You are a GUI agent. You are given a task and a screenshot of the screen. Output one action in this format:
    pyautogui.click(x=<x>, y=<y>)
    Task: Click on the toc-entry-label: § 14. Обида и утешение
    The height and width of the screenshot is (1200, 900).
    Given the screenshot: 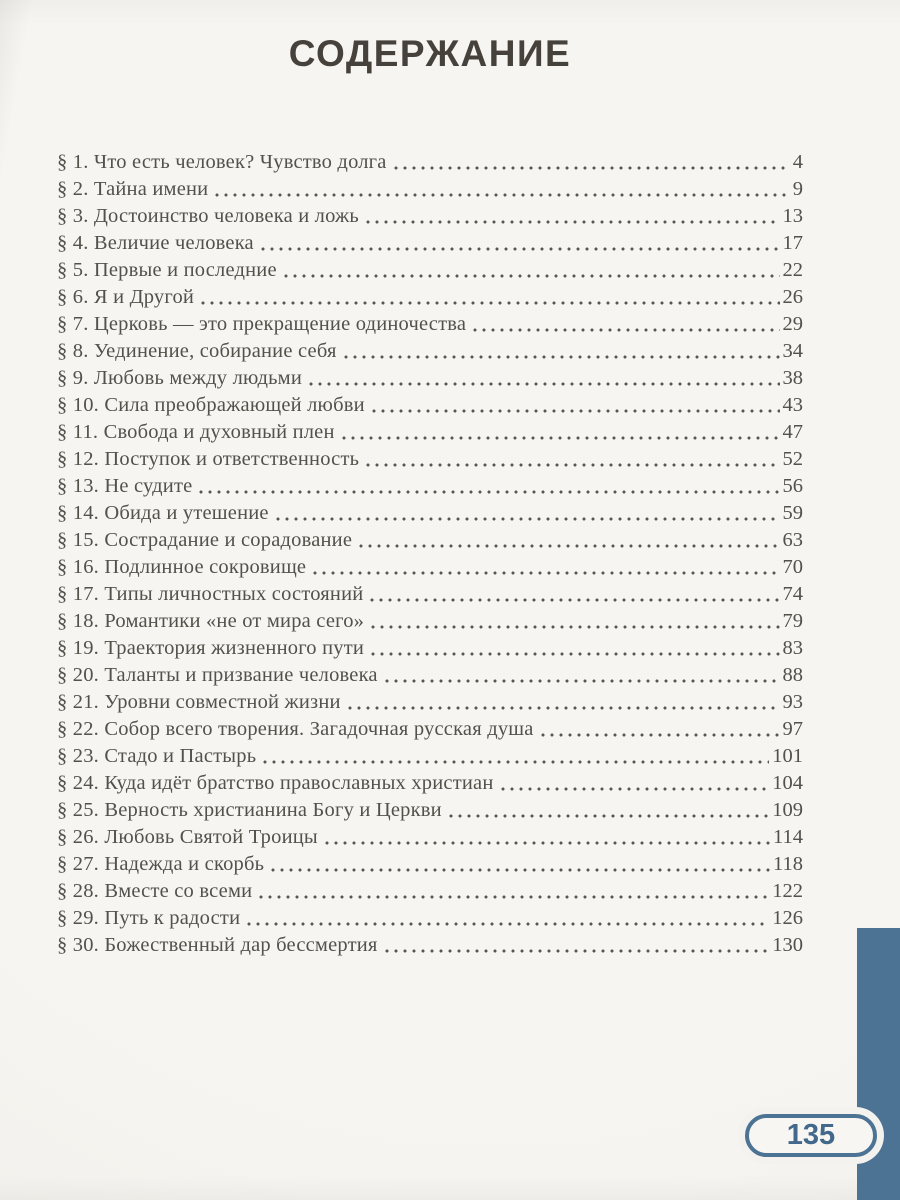 What is the action you would take?
    pyautogui.click(x=163, y=513)
    